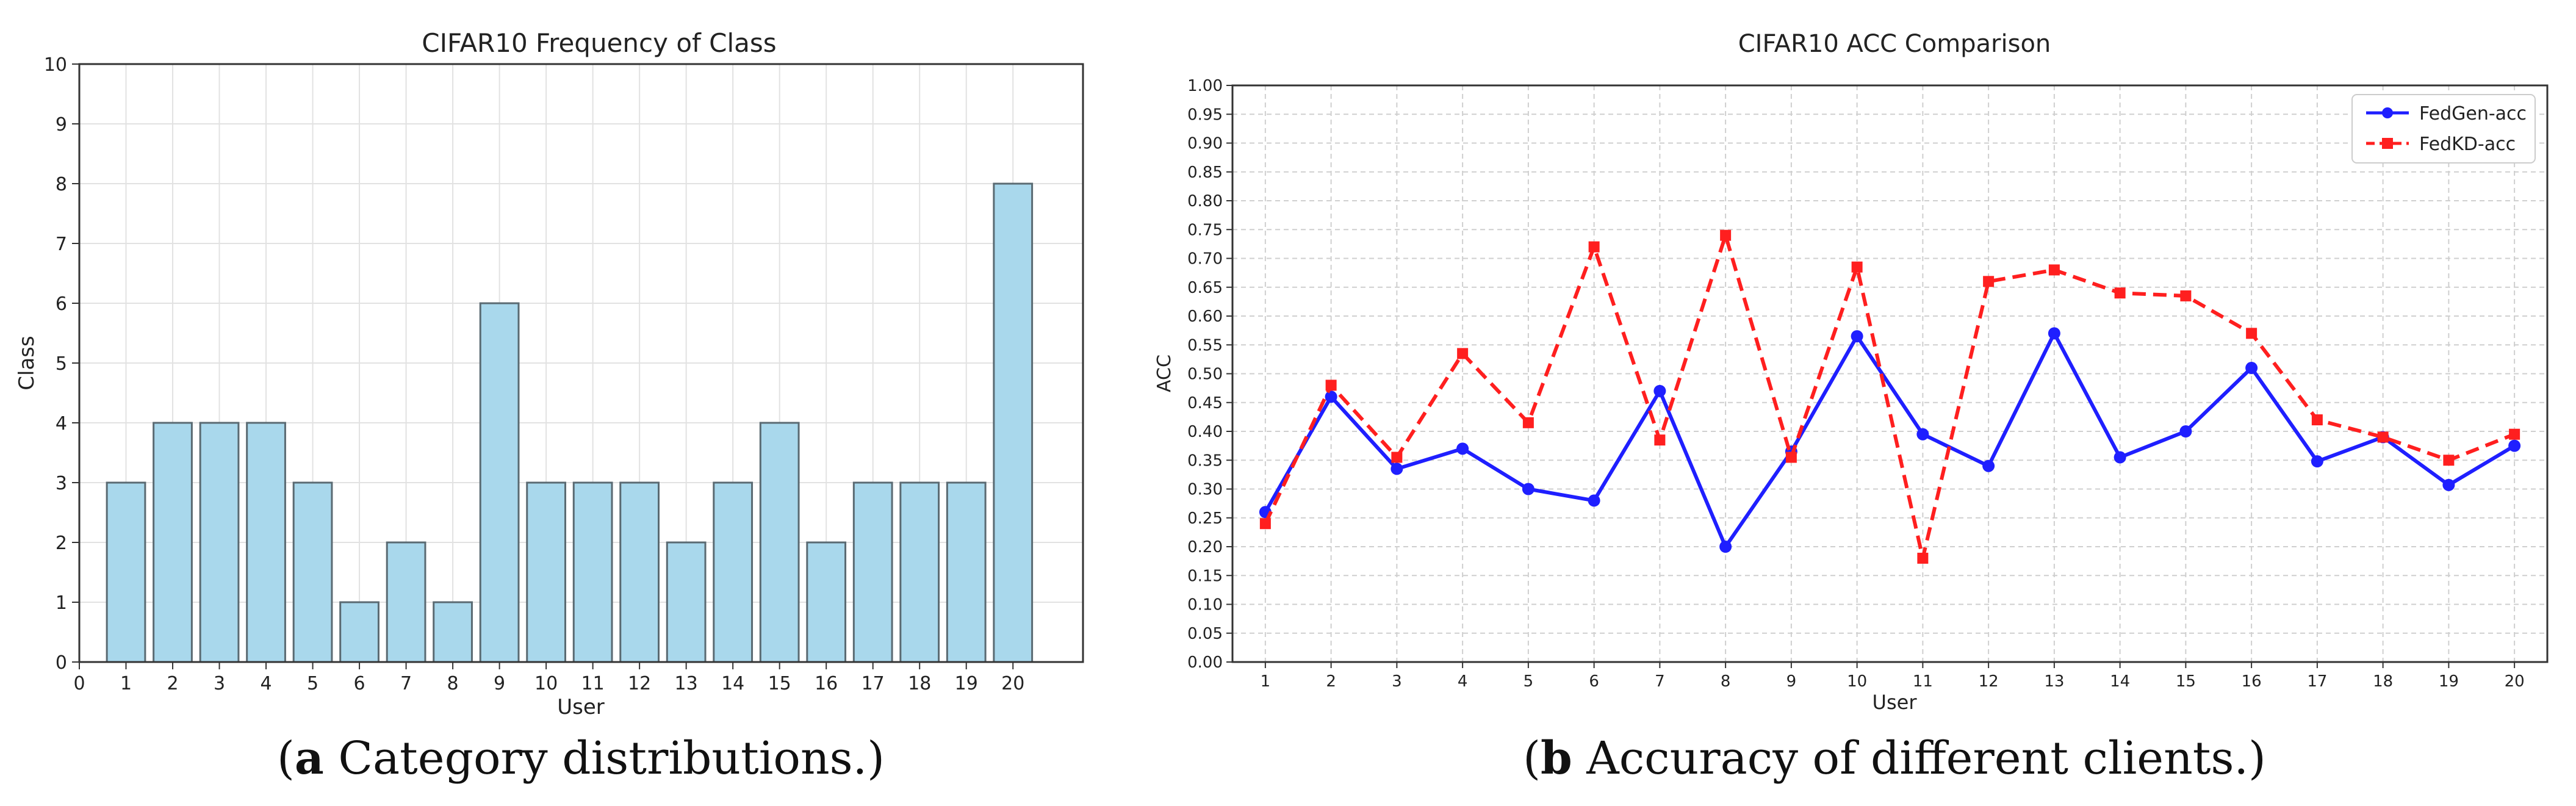  Describe the element at coordinates (61, 124) in the screenshot. I see `chart-a-y-tick-label: 9` at that location.